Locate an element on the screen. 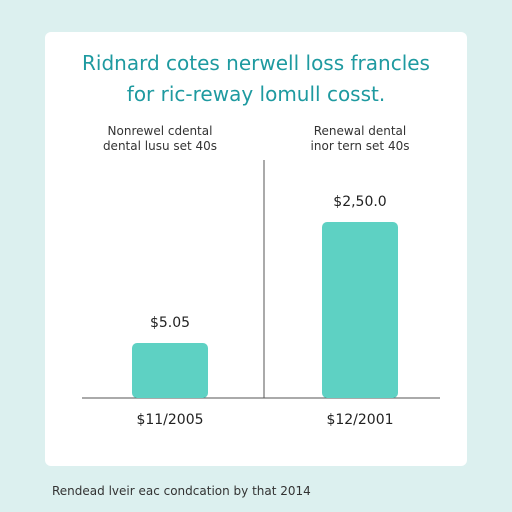 Image resolution: width=512 pixels, height=512 pixels. chart-title-line-1: Ridnard cotes nerwell loss francles is located at coordinates (256, 63).